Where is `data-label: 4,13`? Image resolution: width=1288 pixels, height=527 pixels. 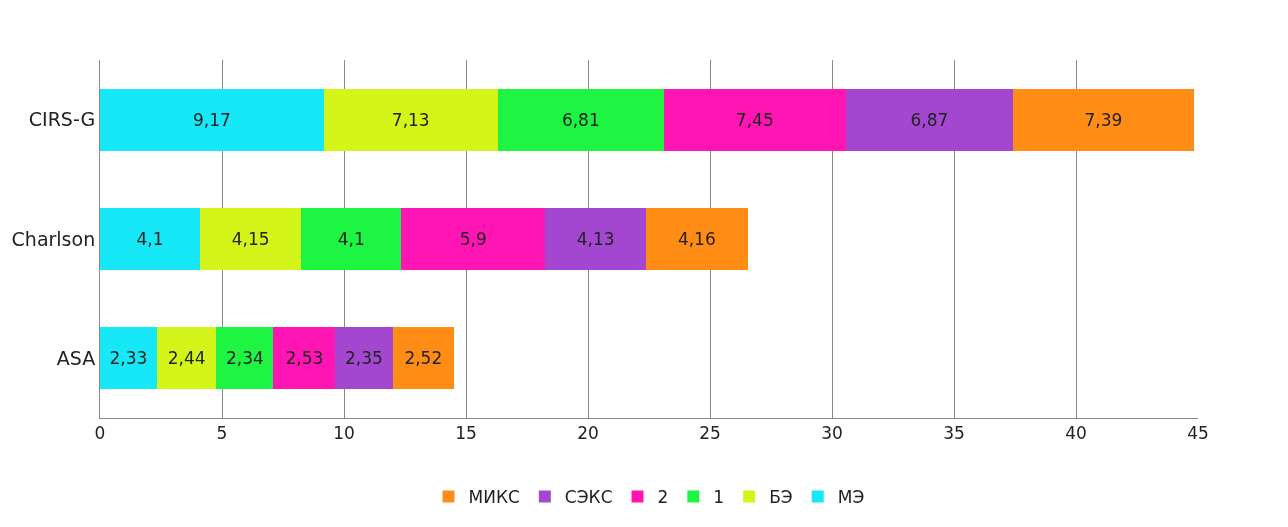 data-label: 4,13 is located at coordinates (595, 239).